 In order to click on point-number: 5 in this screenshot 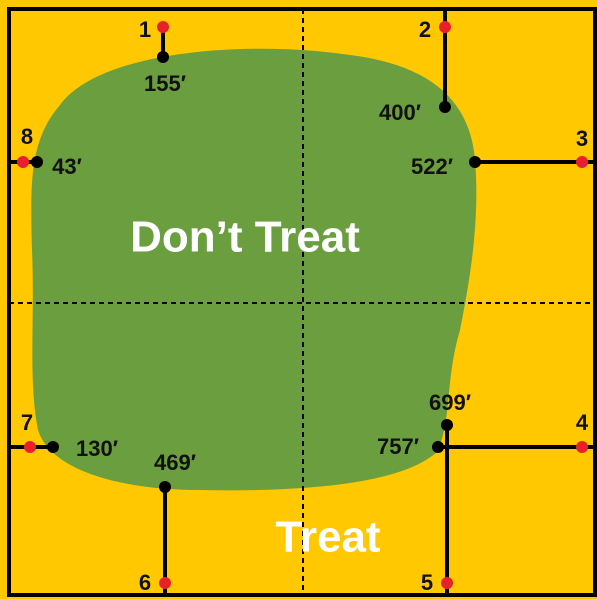, I will do `click(427, 582)`.